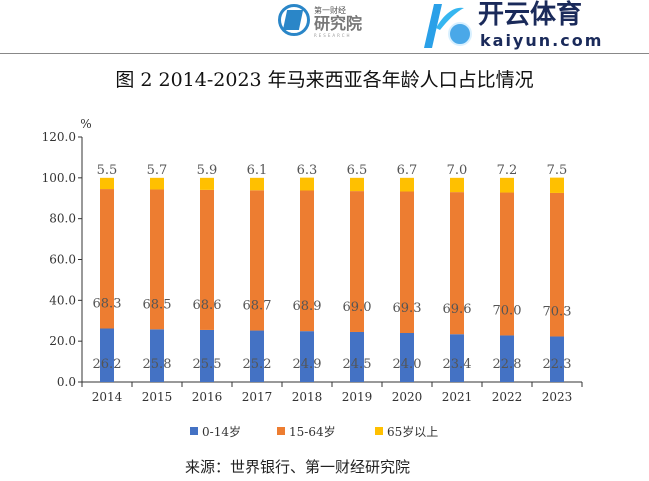 The image size is (649, 481). Describe the element at coordinates (157, 397) in the screenshot. I see `x-tick-label: 2015` at that location.